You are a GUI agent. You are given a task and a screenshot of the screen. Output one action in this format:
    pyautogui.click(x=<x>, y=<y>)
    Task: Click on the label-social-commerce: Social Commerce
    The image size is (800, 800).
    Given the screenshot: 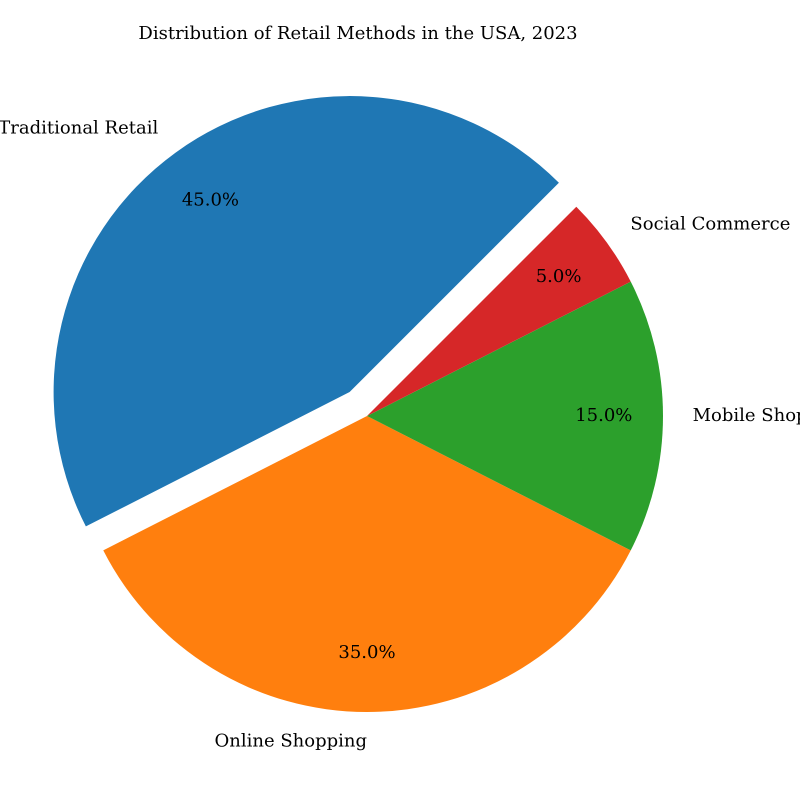 What is the action you would take?
    pyautogui.click(x=710, y=224)
    